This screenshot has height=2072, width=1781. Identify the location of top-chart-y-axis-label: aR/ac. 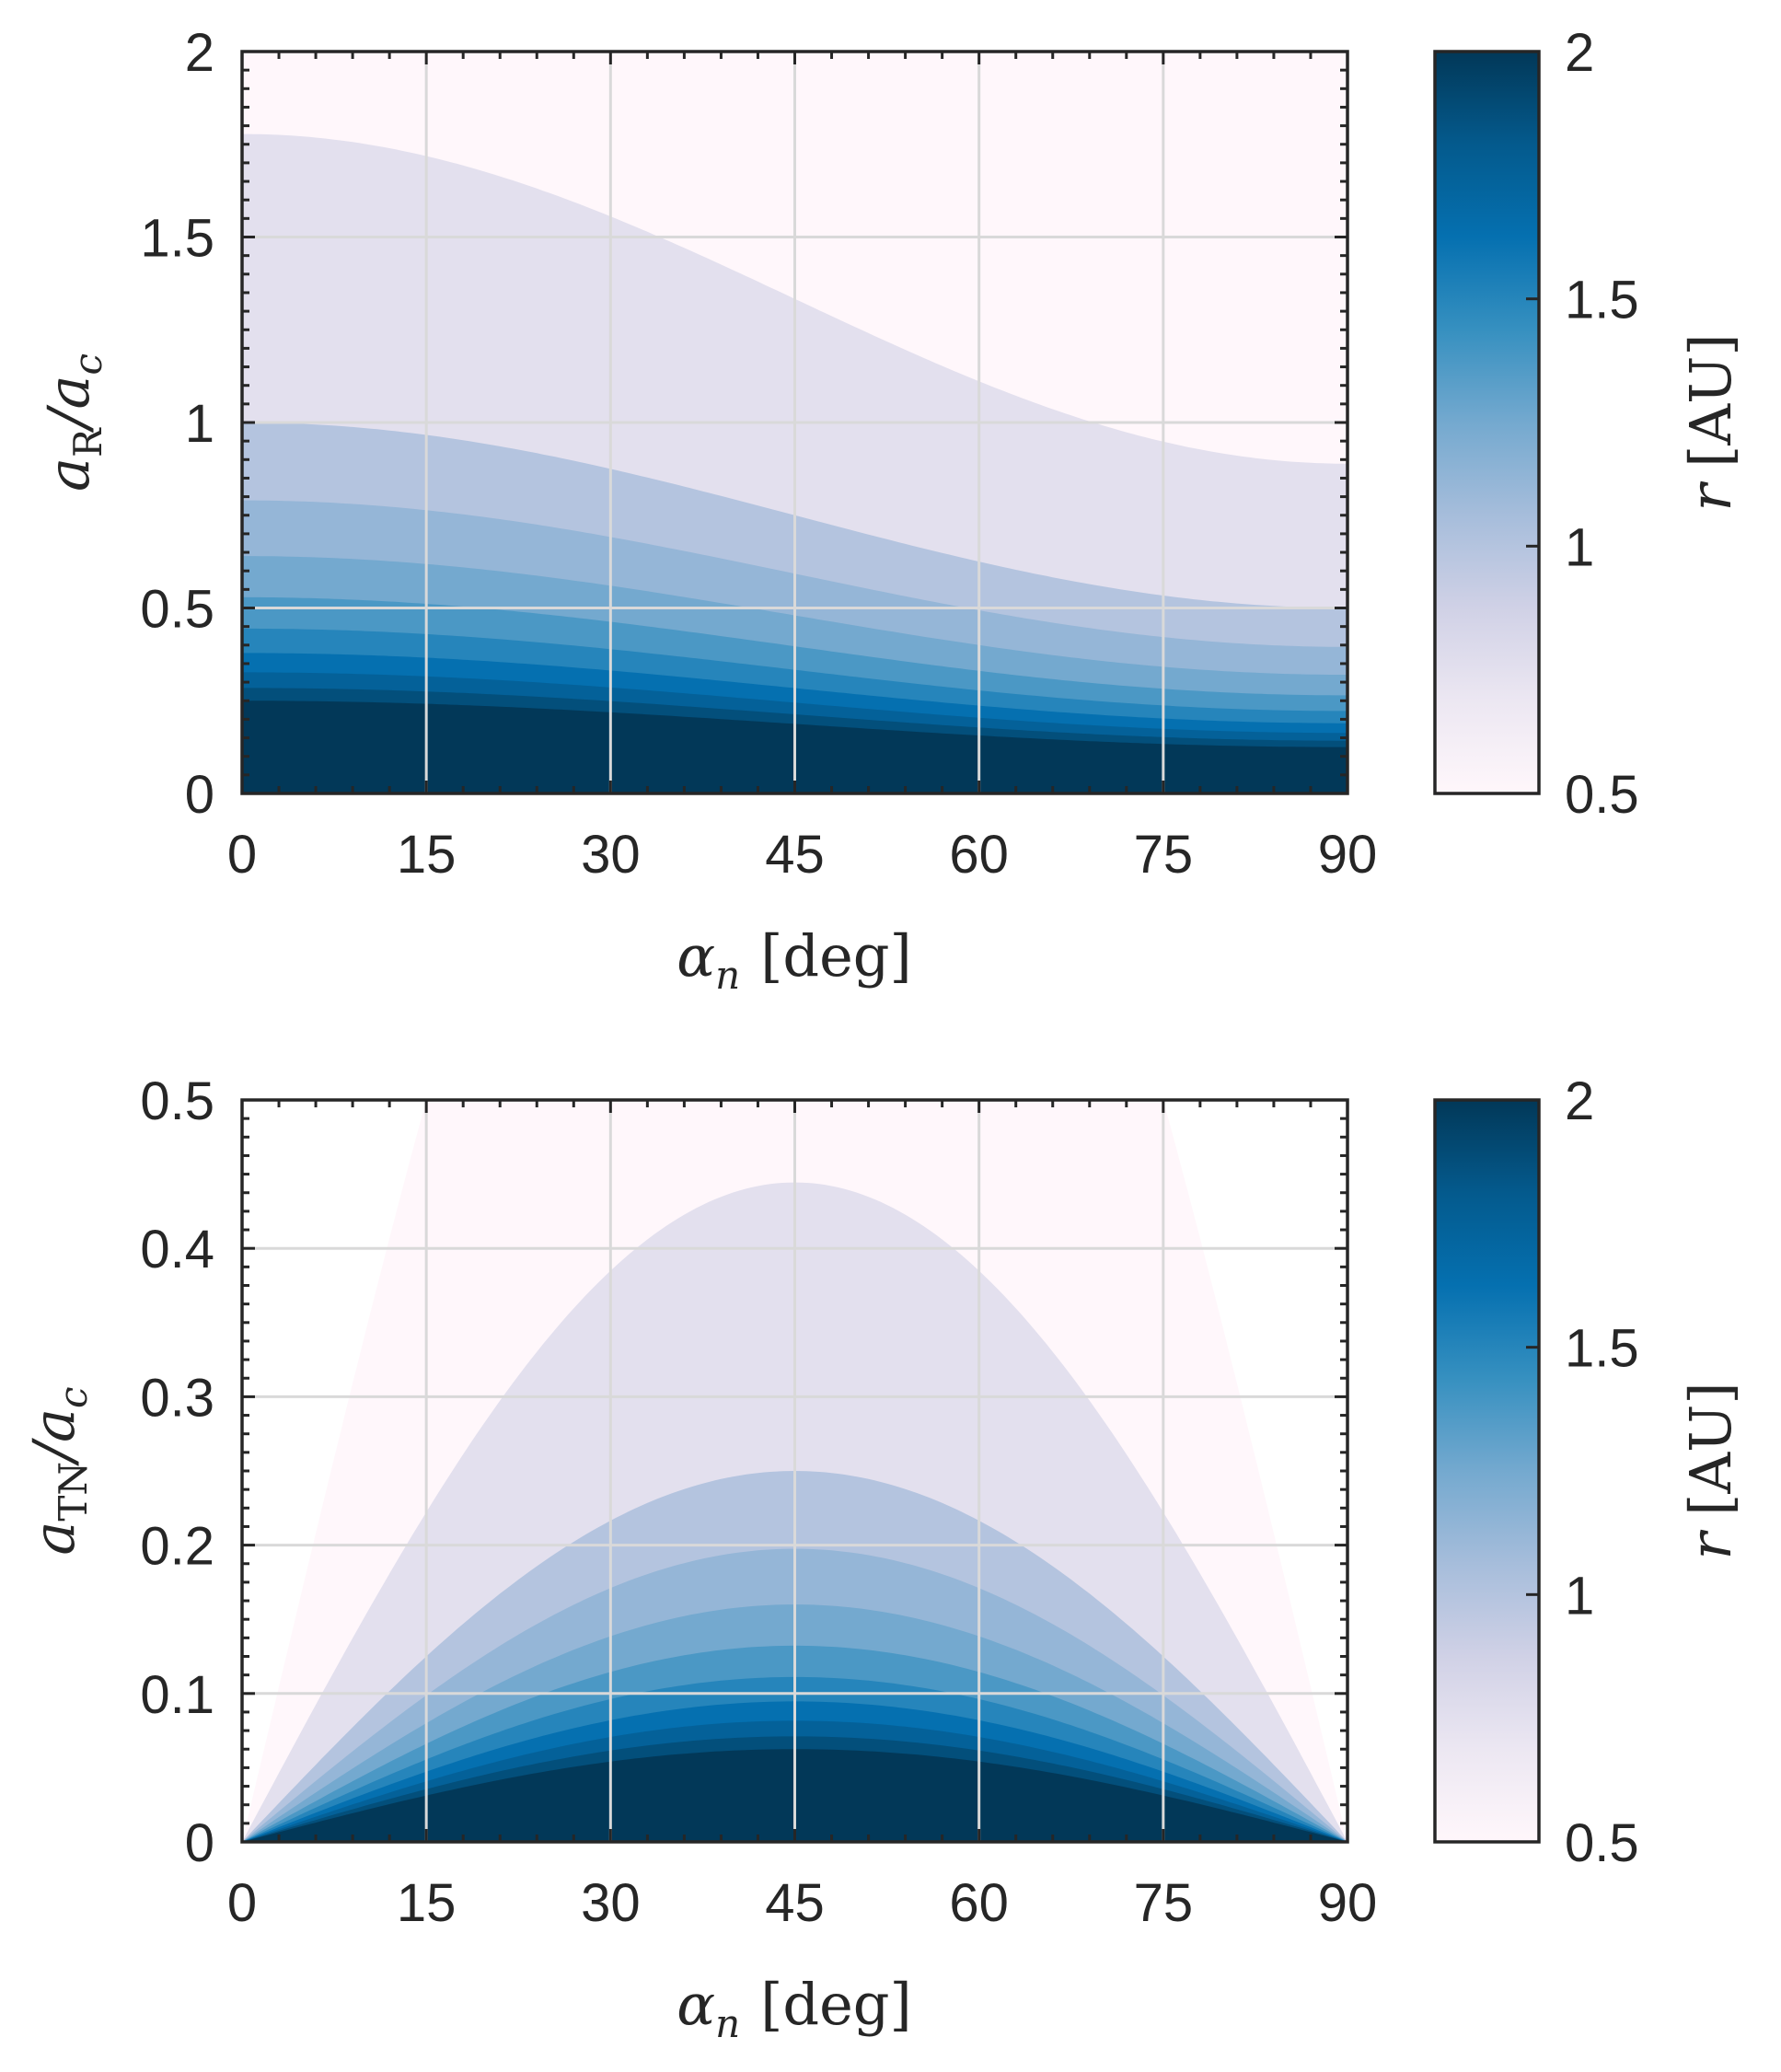
(72, 423).